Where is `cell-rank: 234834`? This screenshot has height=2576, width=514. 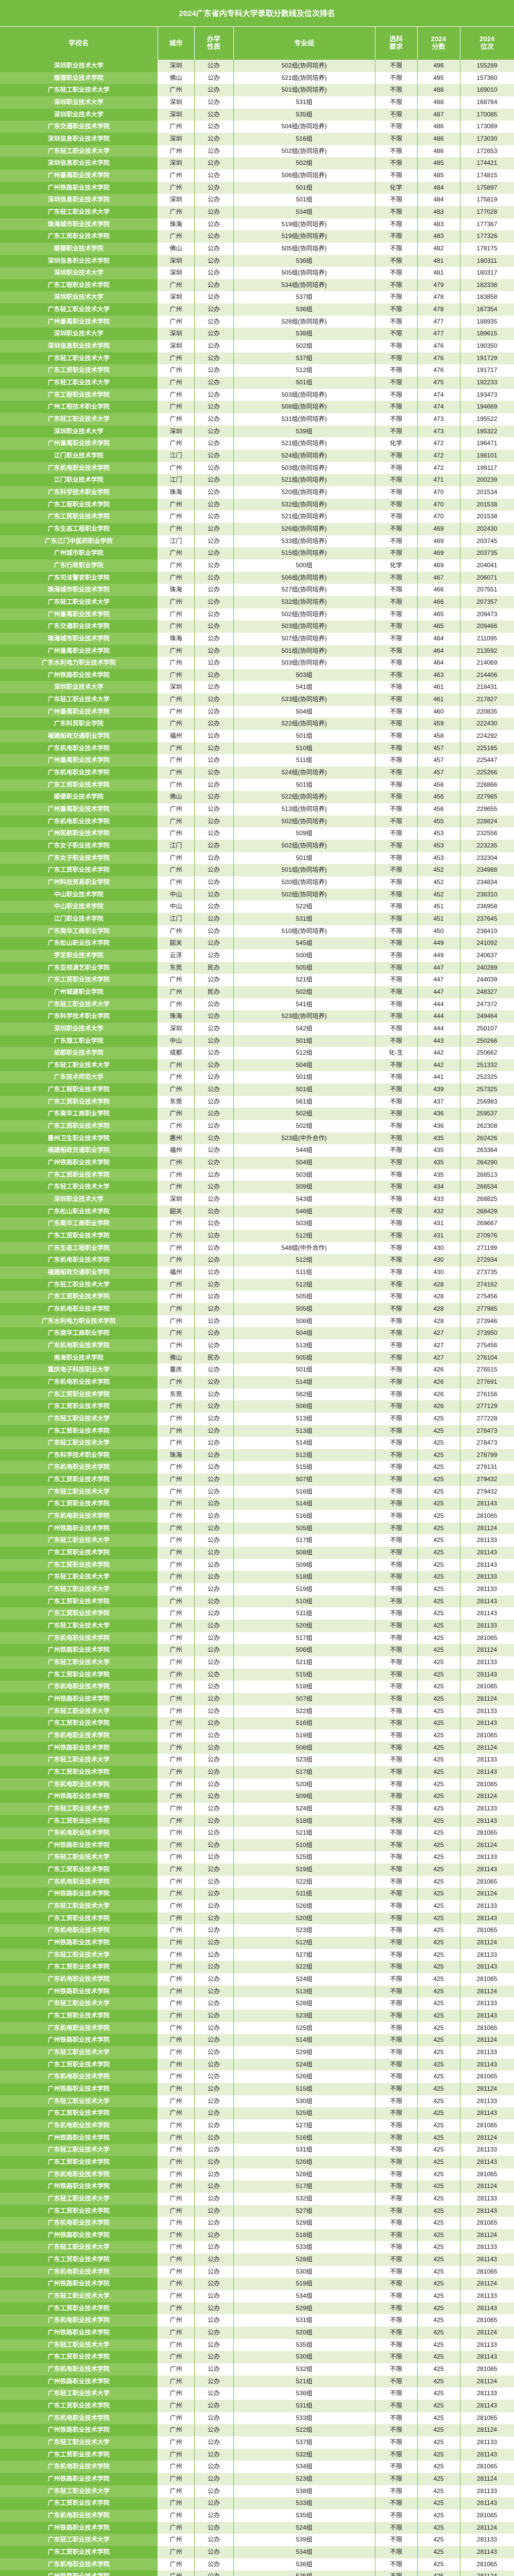 cell-rank: 234834 is located at coordinates (487, 882).